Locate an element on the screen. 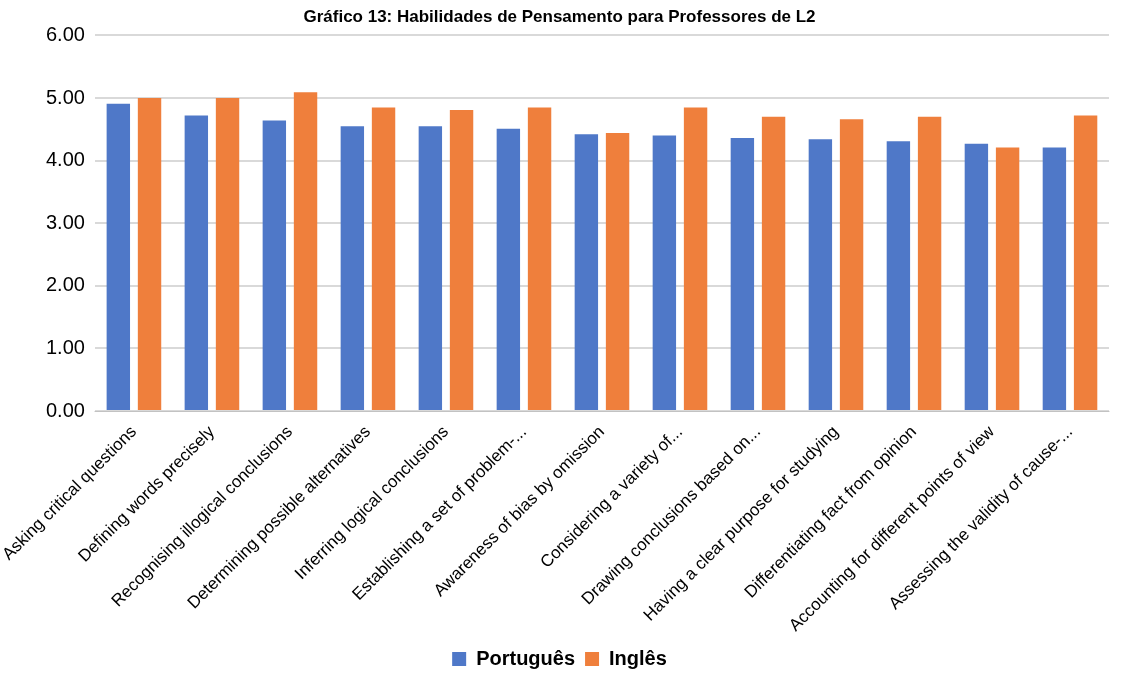 This screenshot has width=1129, height=684. y-tick-label: 1.00 is located at coordinates (65, 346).